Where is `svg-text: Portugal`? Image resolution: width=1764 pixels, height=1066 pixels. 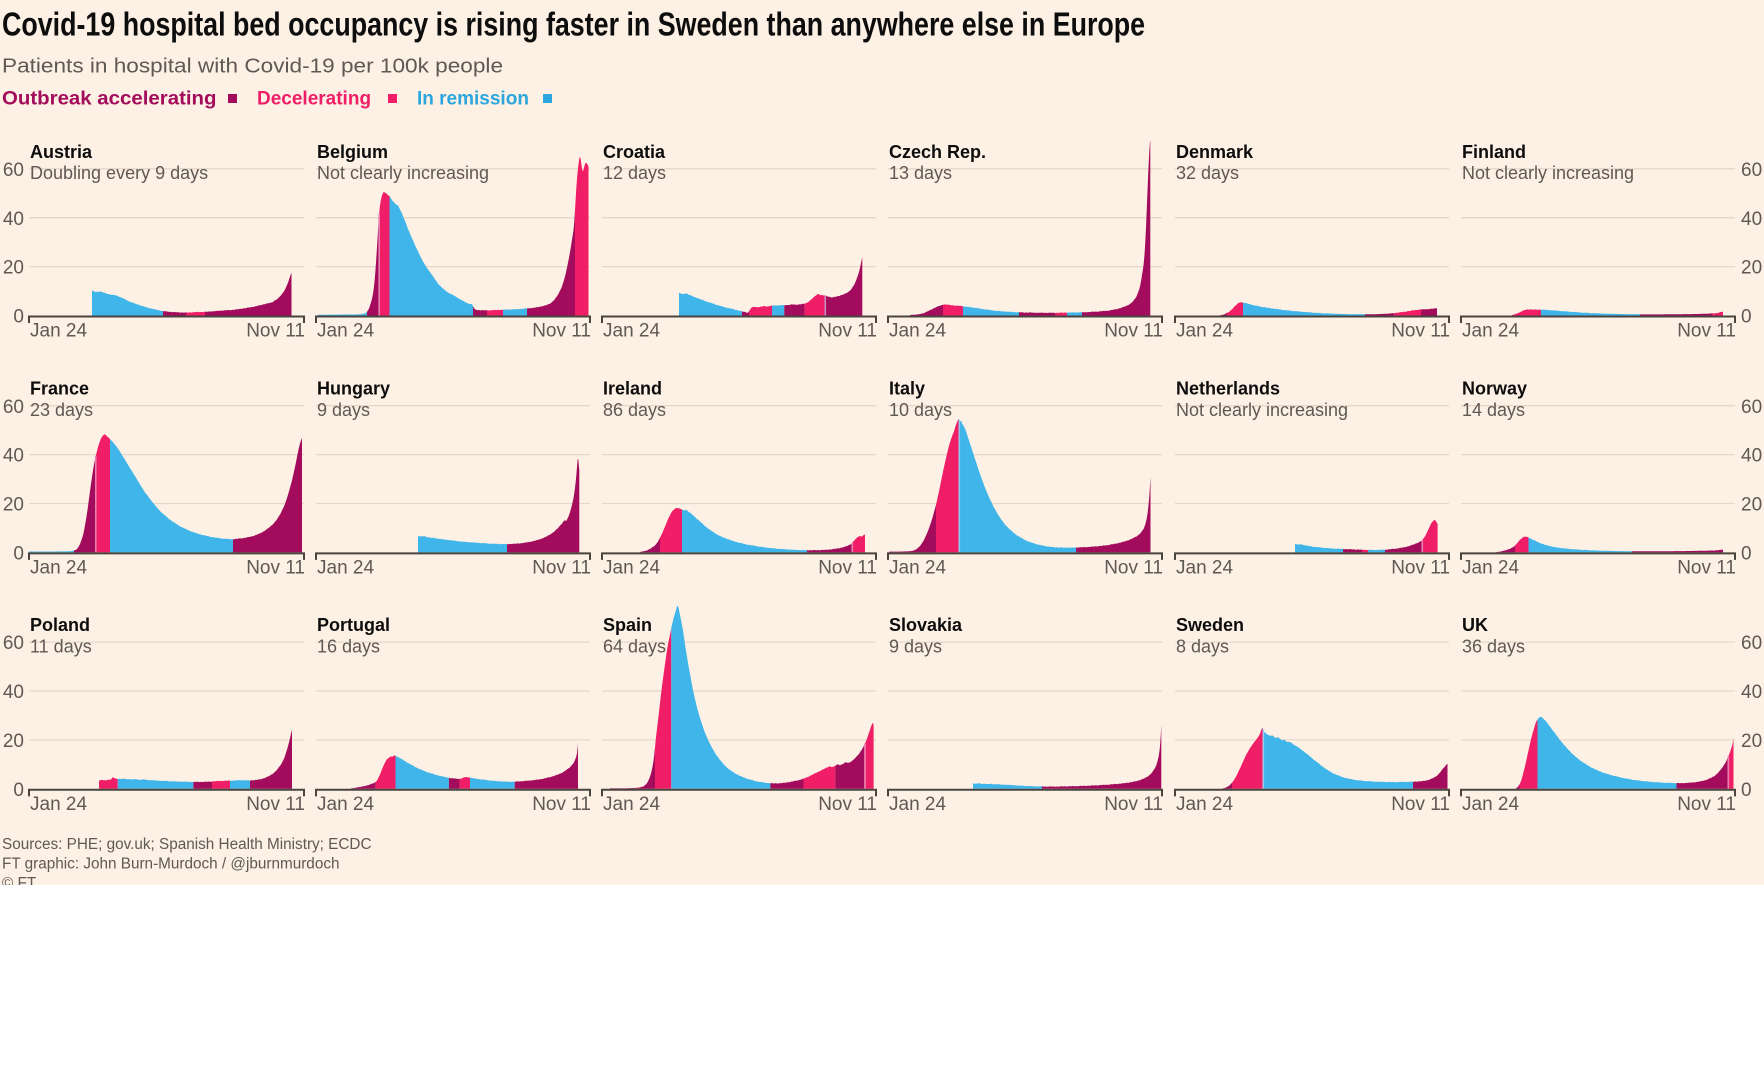 svg-text: Portugal is located at coordinates (353, 625).